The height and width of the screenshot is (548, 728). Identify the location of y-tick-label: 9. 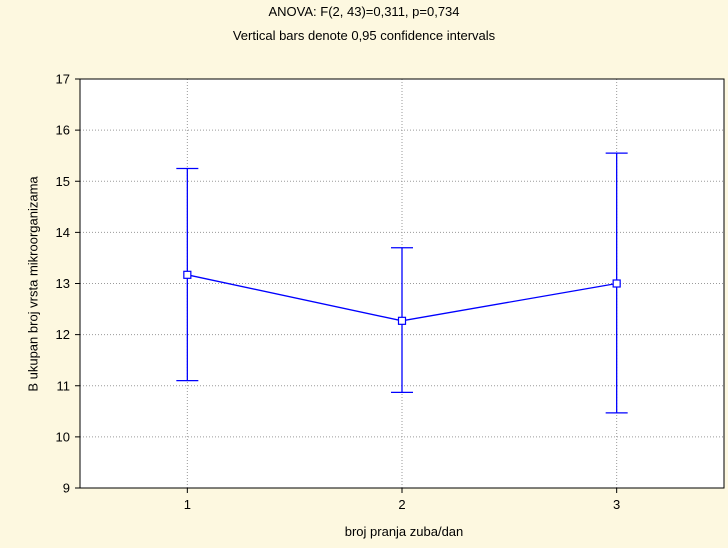
(66, 488).